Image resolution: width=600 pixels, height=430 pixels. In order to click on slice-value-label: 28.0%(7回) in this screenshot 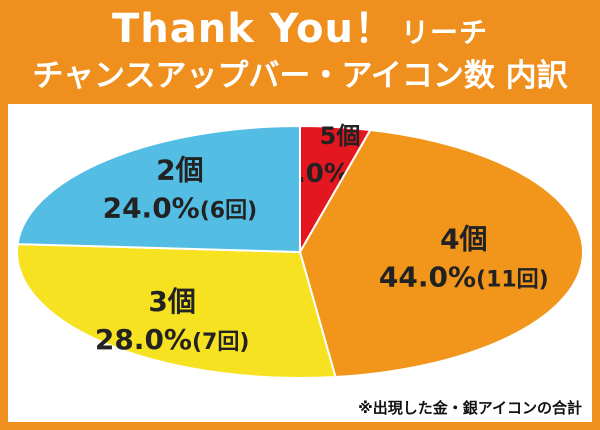, I will do `click(172, 339)`.